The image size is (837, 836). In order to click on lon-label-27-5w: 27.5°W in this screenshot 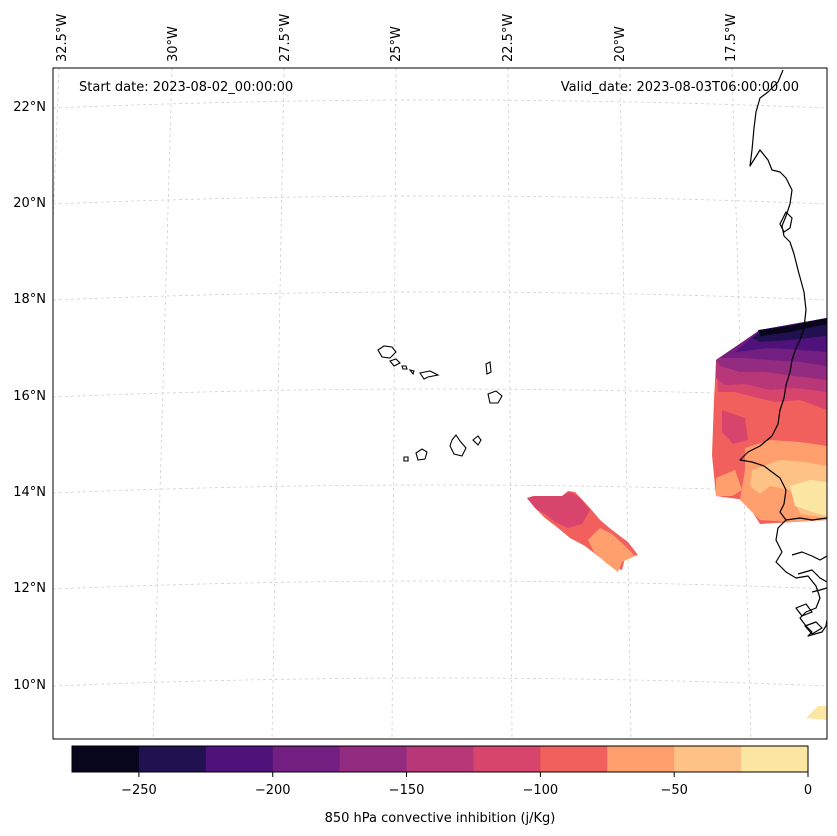, I will do `click(285, 38)`.